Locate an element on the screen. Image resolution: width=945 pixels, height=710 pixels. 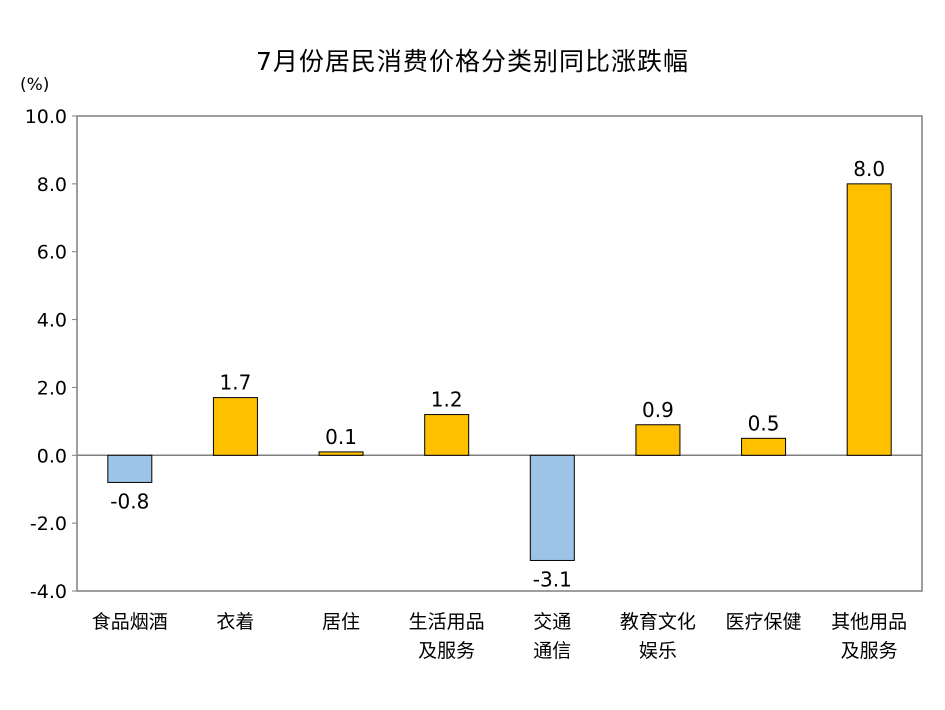
y-tick-label: -2.0 is located at coordinates (48, 524).